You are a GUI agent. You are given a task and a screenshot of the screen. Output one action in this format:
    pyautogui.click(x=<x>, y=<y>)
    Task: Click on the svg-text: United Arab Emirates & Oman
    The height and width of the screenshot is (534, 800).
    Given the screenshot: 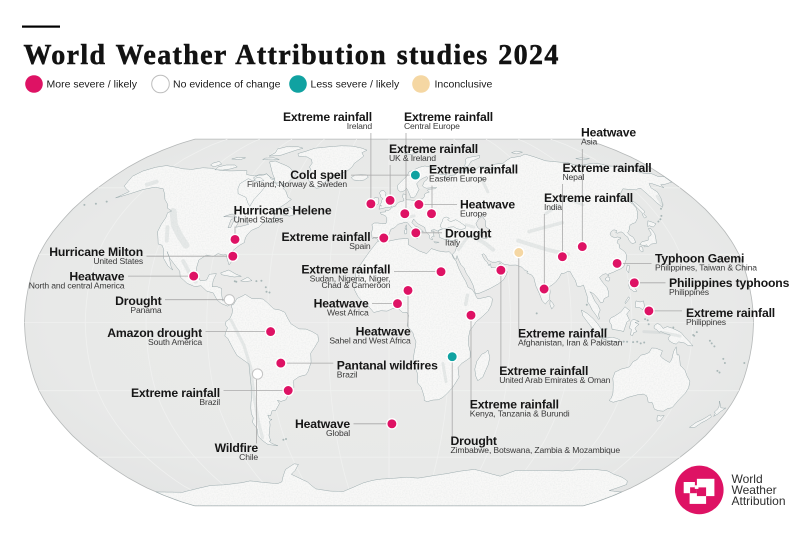 What is the action you would take?
    pyautogui.click(x=554, y=380)
    